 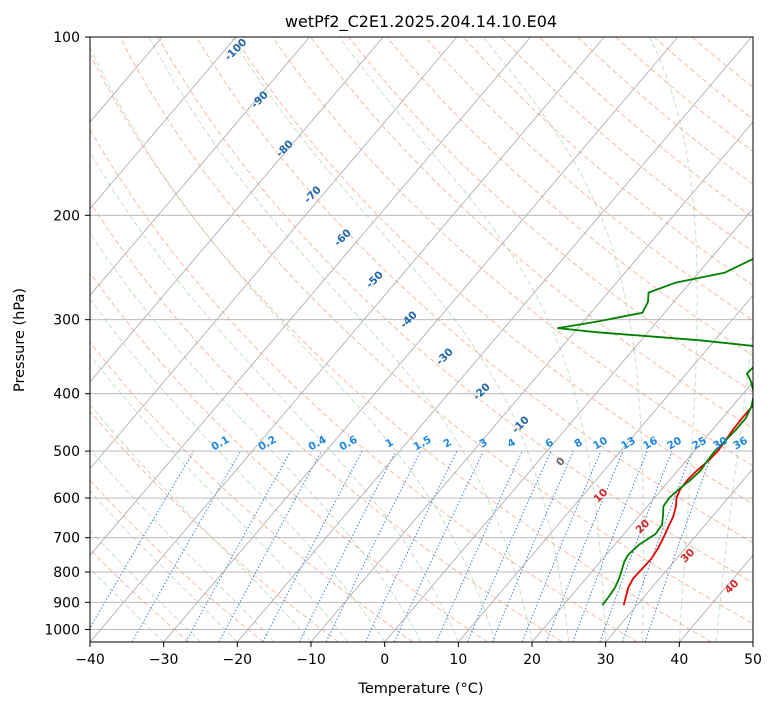 What do you see at coordinates (220, 444) in the screenshot?
I see `mixing-ratio-label: 0.1` at bounding box center [220, 444].